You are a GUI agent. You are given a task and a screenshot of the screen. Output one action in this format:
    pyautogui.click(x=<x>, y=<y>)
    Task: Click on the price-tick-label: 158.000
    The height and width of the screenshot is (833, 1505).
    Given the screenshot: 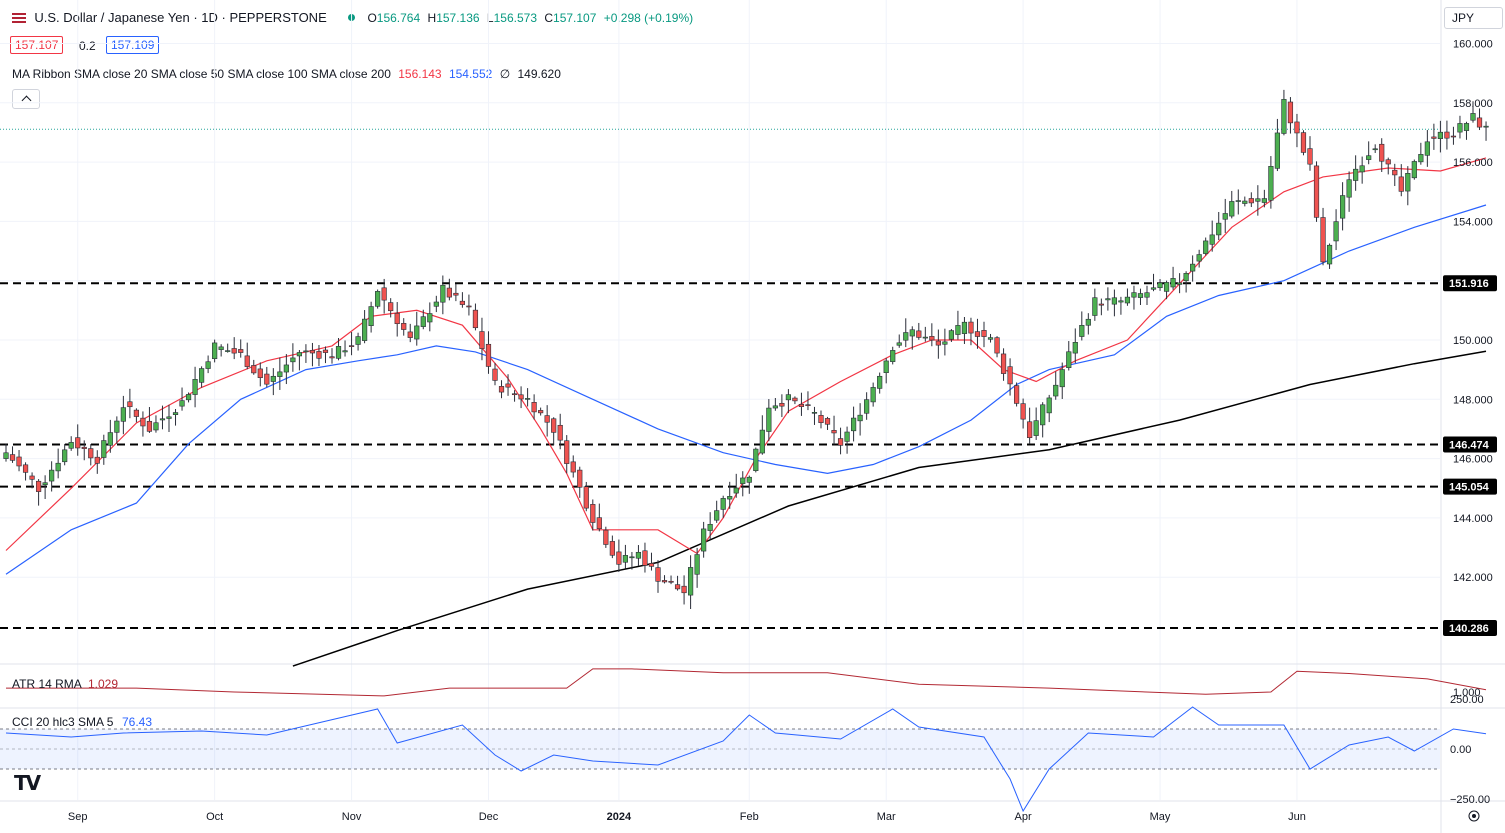 What is the action you would take?
    pyautogui.click(x=1473, y=104)
    